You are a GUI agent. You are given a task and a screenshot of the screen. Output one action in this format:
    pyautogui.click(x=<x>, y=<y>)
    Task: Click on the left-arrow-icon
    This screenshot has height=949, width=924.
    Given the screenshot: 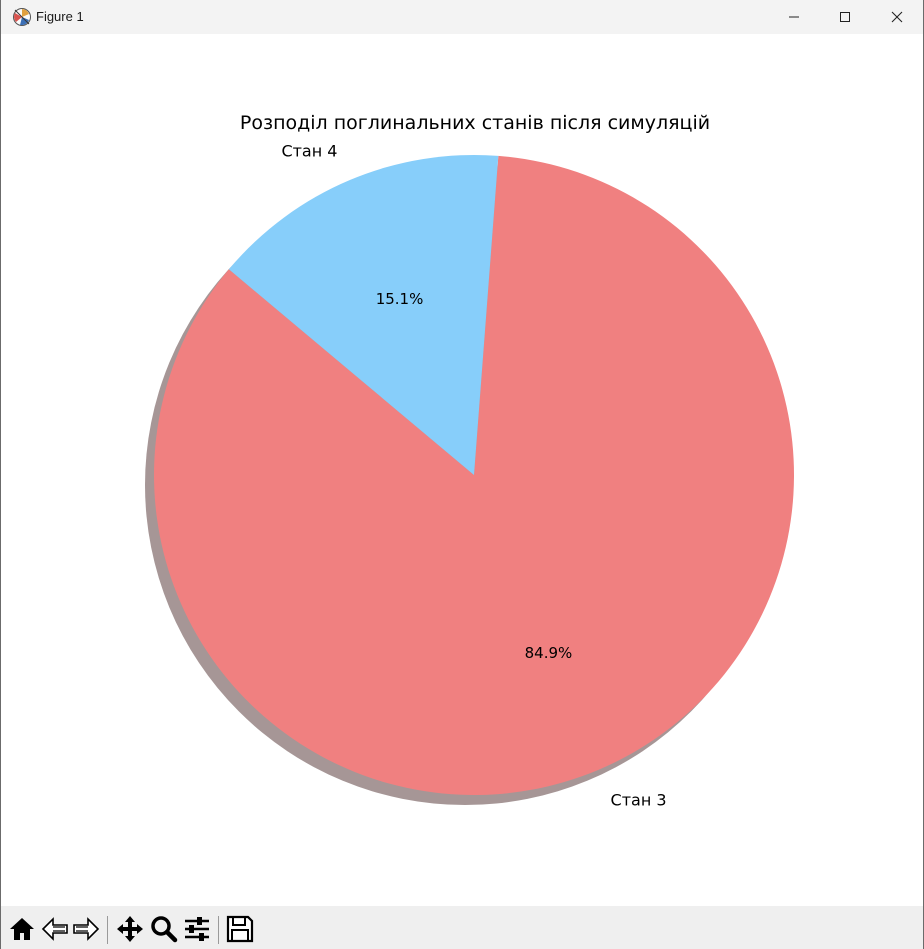 What is the action you would take?
    pyautogui.click(x=54, y=929)
    